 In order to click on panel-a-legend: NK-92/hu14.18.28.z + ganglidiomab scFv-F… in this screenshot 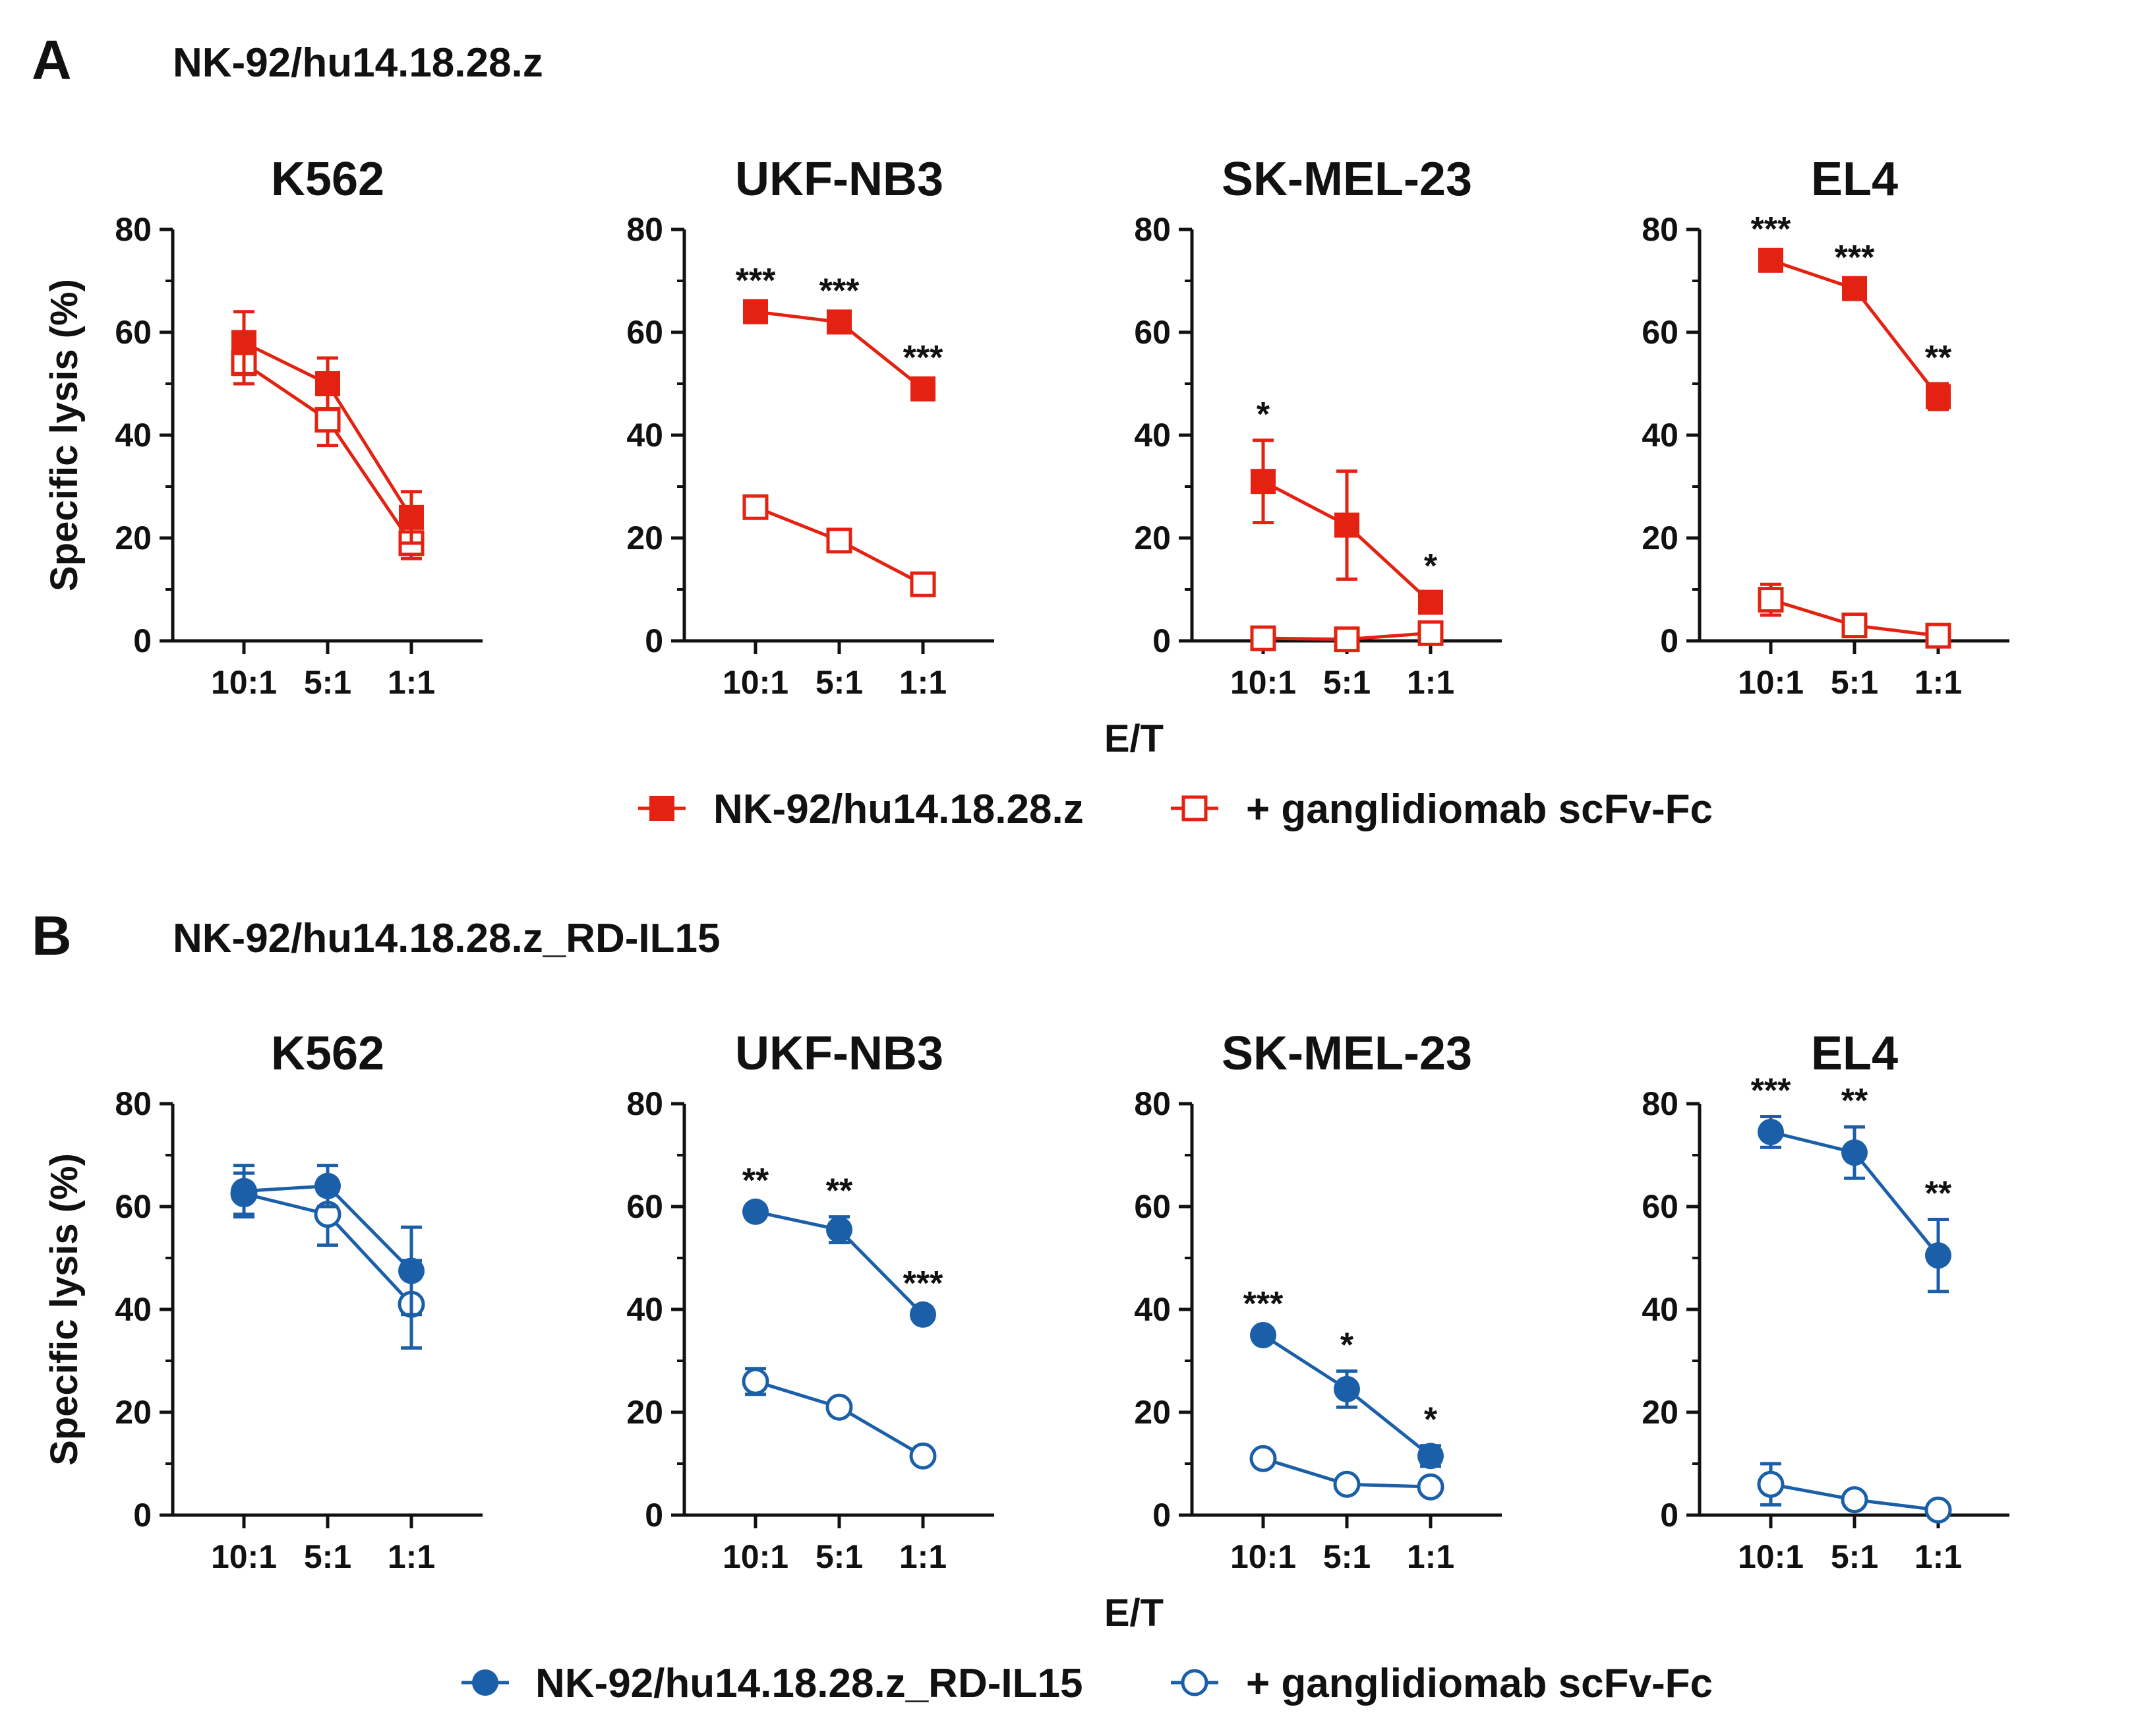, I will do `click(1175, 809)`.